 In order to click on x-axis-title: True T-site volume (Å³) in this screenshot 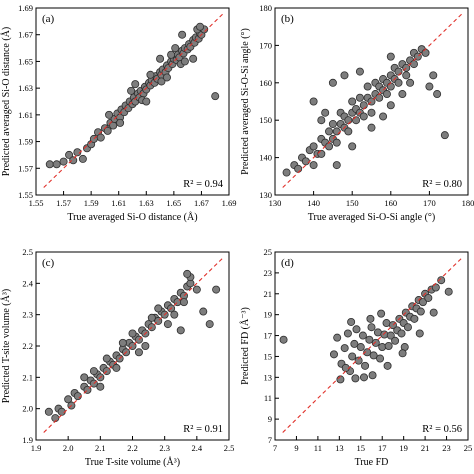, I will do `click(132, 462)`.